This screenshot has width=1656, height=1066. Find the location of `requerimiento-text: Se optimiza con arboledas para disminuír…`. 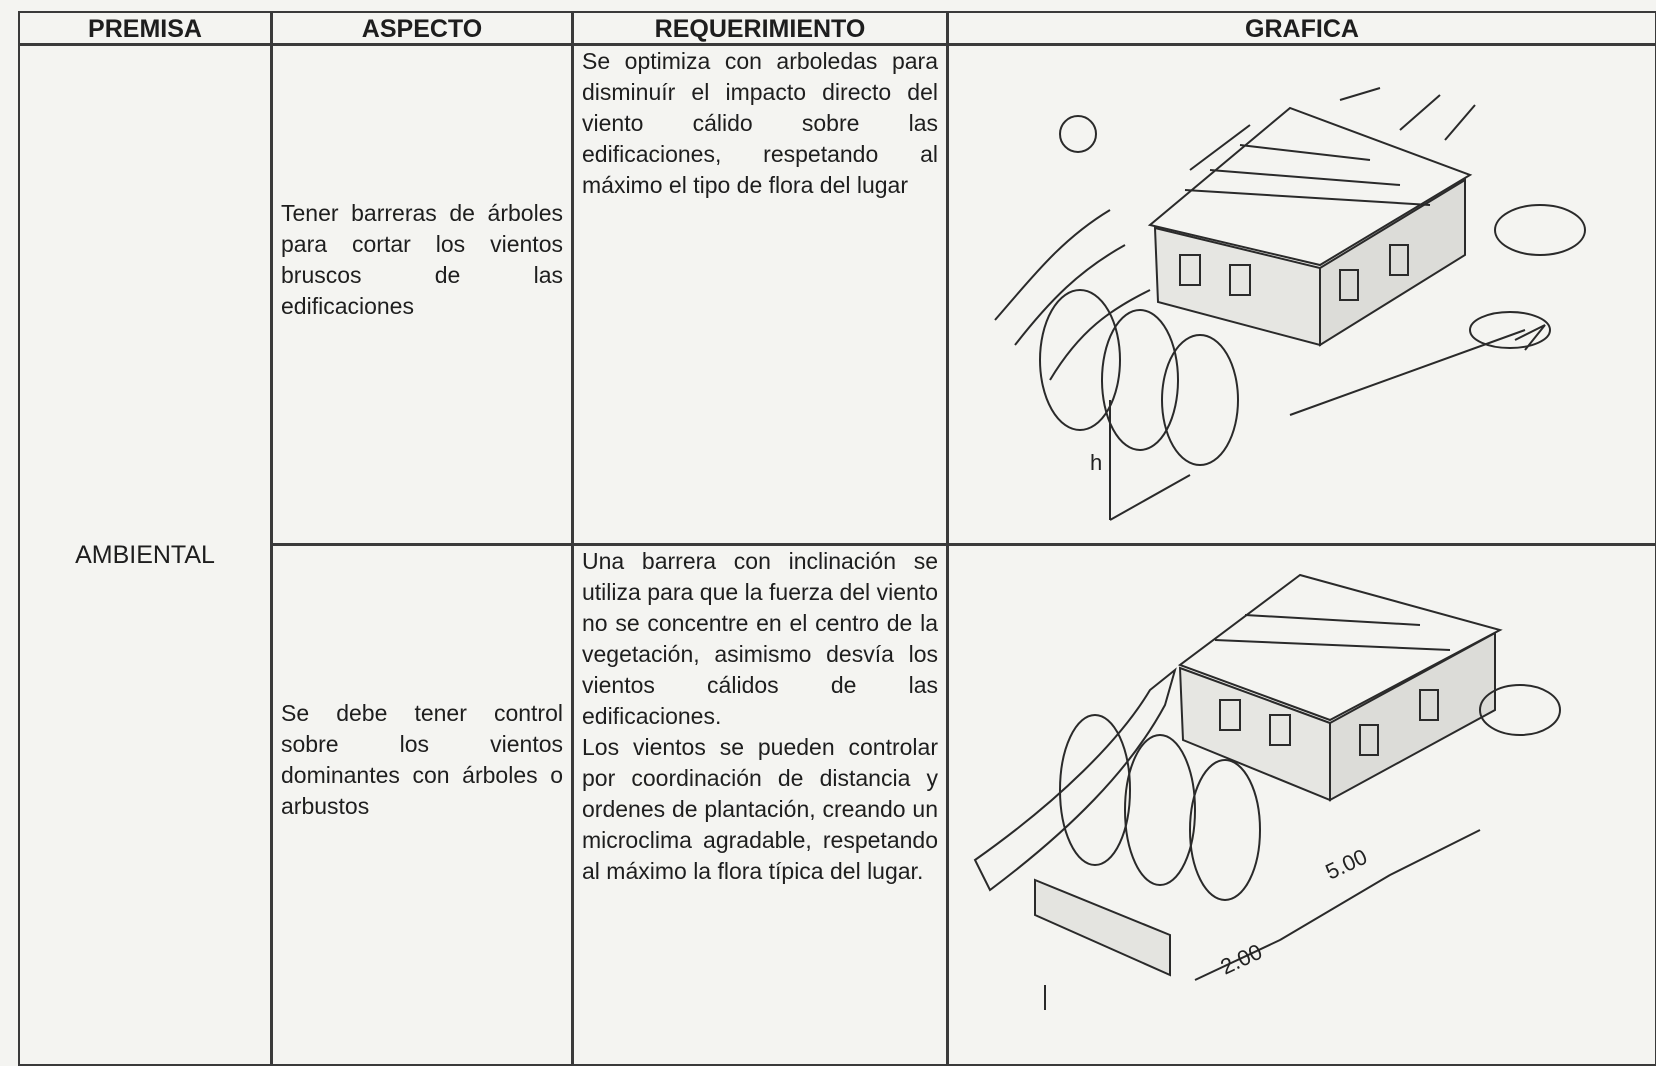

requerimiento-text: Se optimiza con arboledas para disminuír… is located at coordinates (760, 123).